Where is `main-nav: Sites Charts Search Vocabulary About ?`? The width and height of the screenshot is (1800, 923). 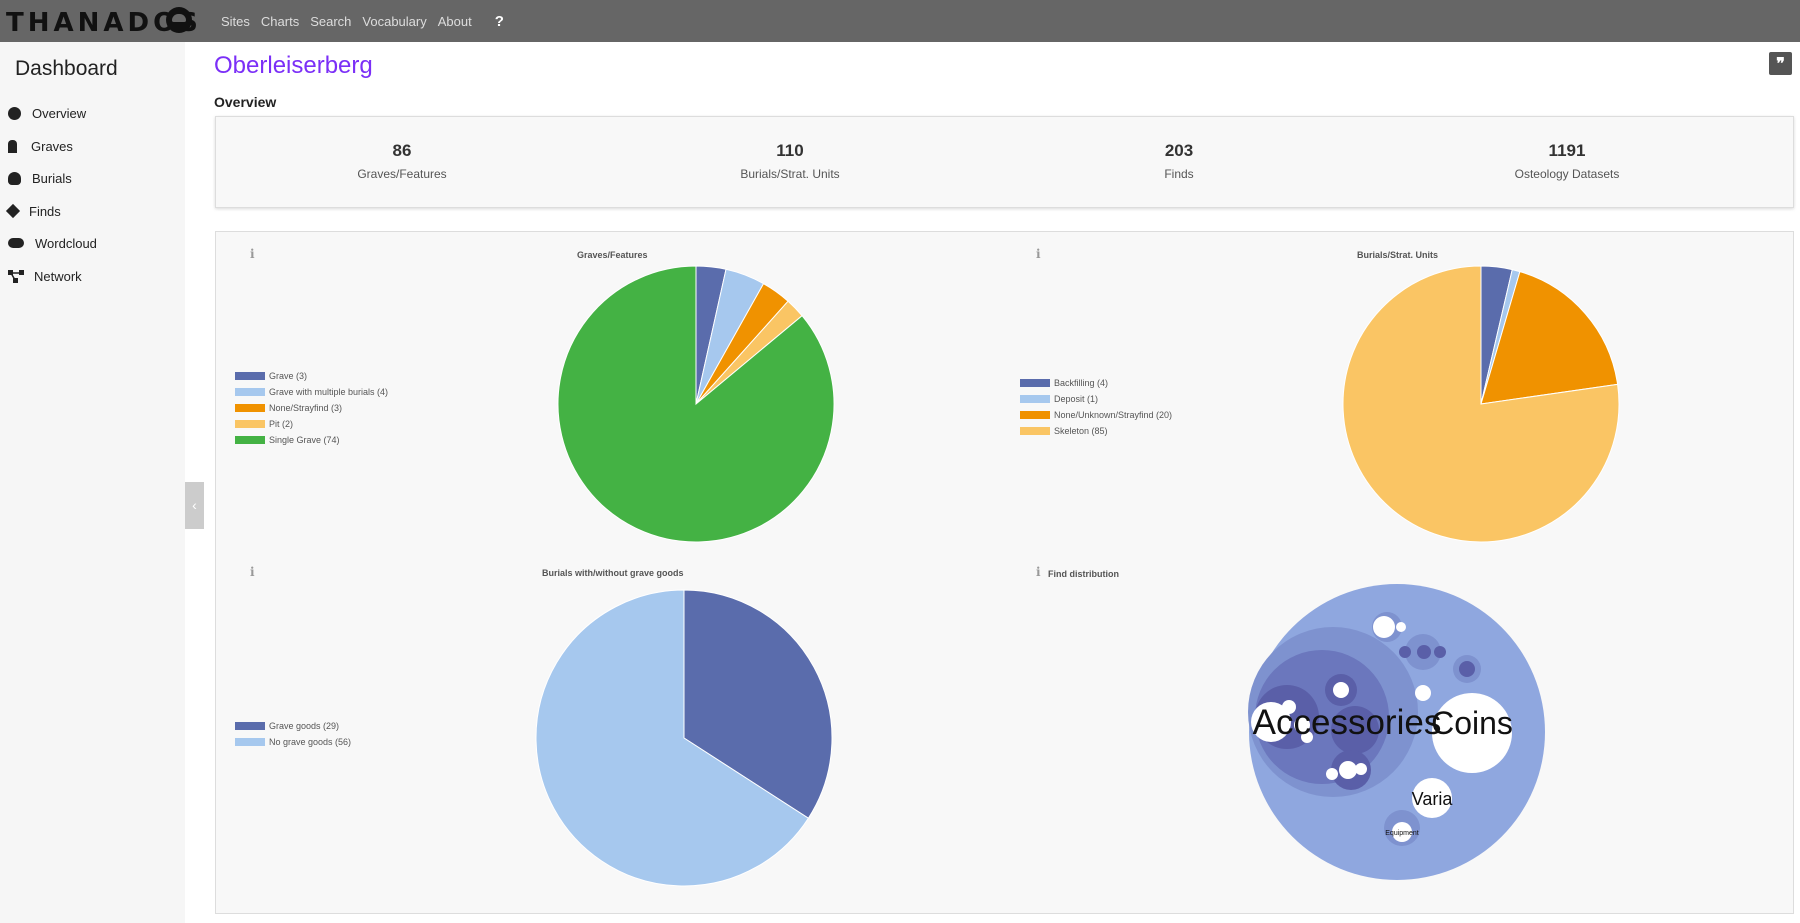 main-nav: Sites Charts Search Vocabulary About ? is located at coordinates (368, 21).